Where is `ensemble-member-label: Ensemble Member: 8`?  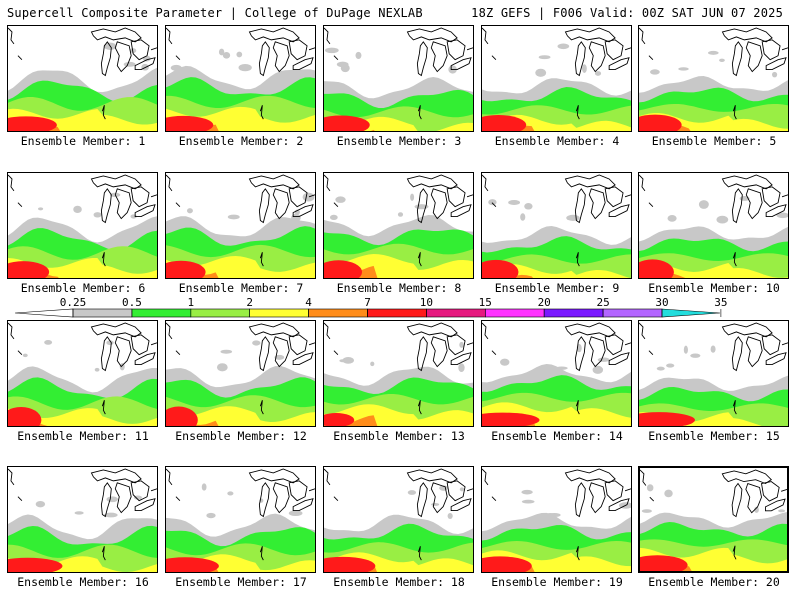
ensemble-member-label: Ensemble Member: 8 is located at coordinates (399, 288).